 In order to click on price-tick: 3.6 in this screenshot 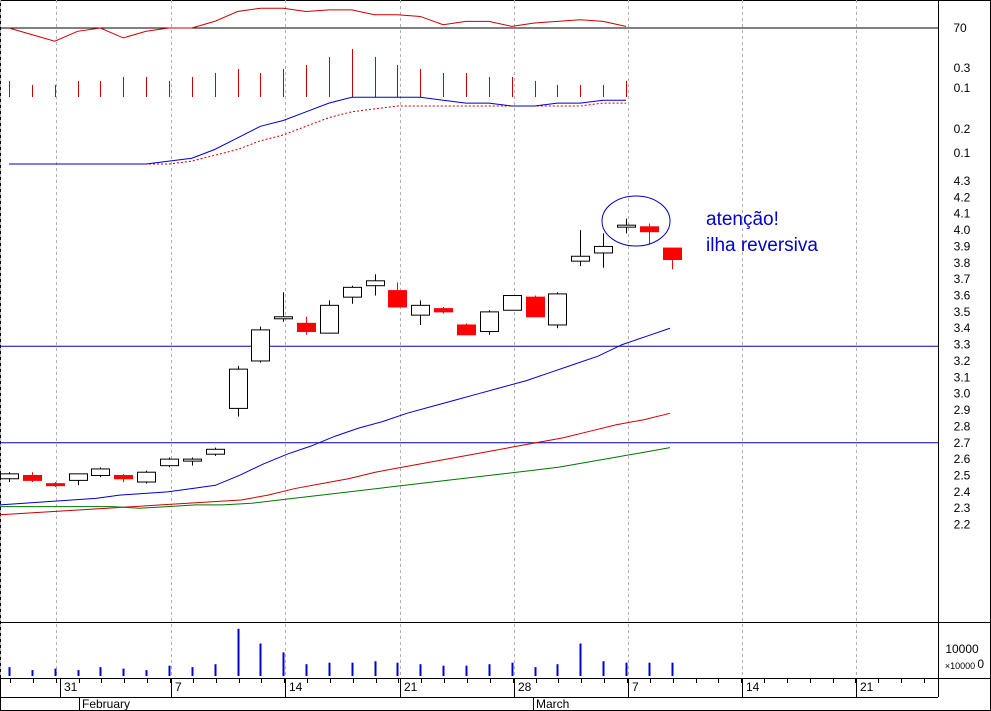, I will do `click(962, 296)`.